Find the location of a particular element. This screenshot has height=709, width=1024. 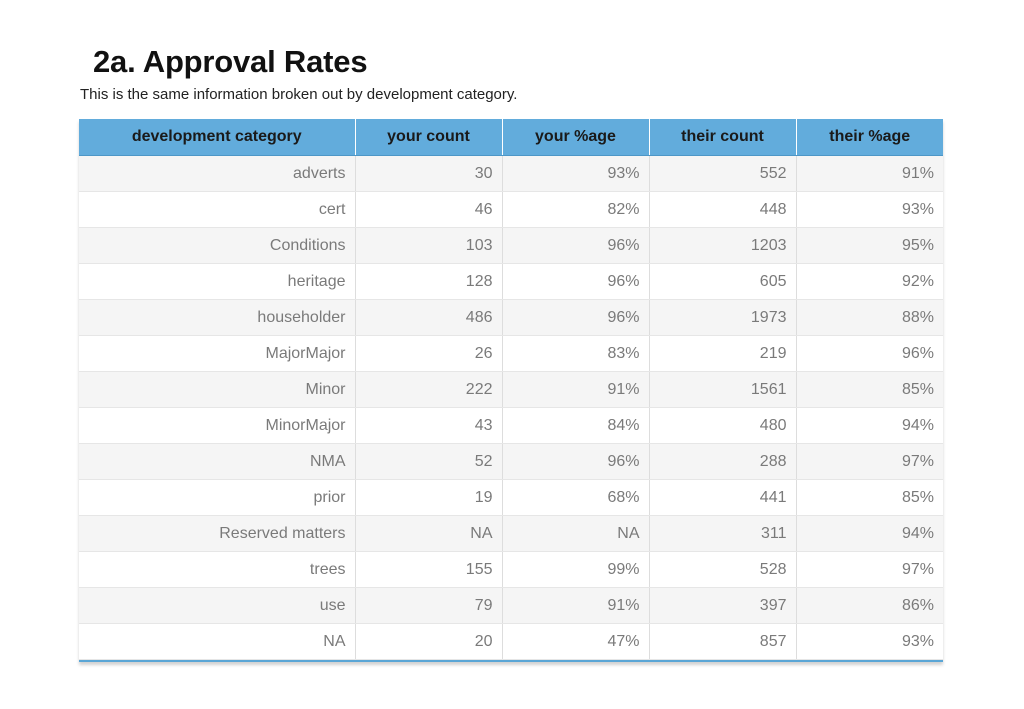

table-row: NMA 52 96% 288 97% is located at coordinates (511, 461).